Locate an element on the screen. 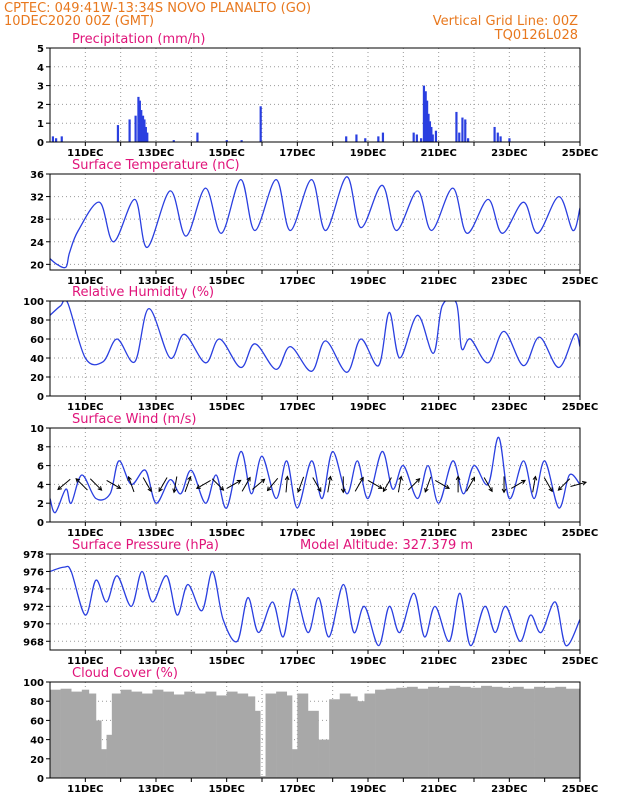  panel-title: Relative Humidity (%) is located at coordinates (143, 292).